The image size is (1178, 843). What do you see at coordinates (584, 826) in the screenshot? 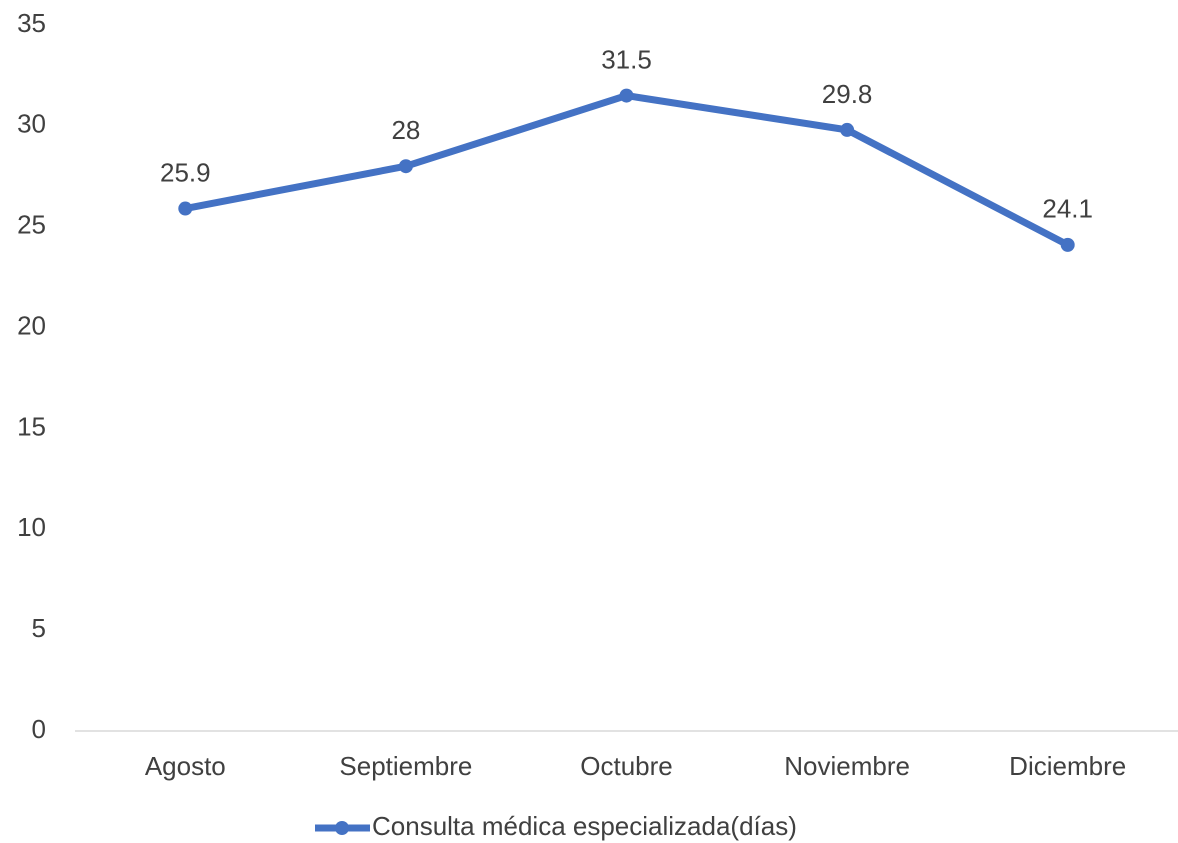
I see `legend-label: Consulta médica especializada(días)` at bounding box center [584, 826].